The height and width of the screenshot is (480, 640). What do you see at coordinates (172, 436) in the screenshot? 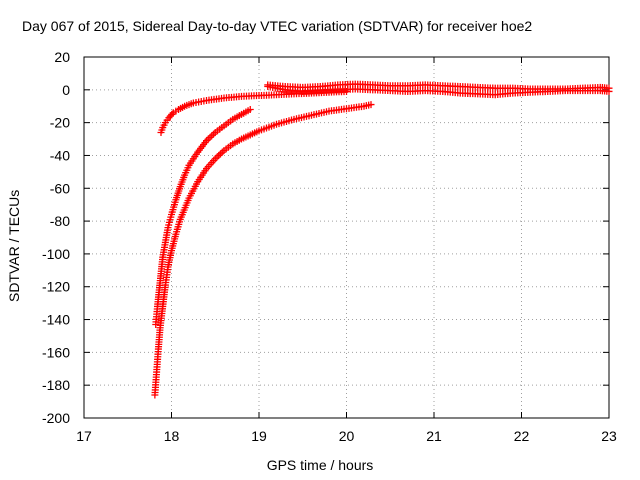
I see `x-tick-label: 18` at bounding box center [172, 436].